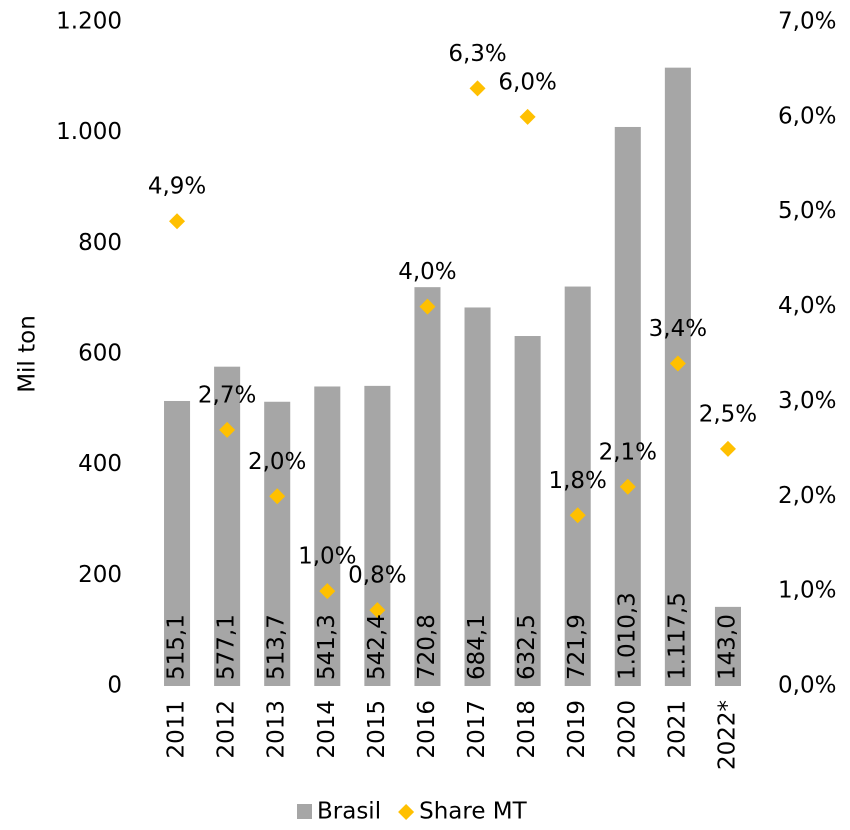 This screenshot has width=850, height=830. Describe the element at coordinates (728, 414) in the screenshot. I see `point-value-label: 2,5%` at that location.